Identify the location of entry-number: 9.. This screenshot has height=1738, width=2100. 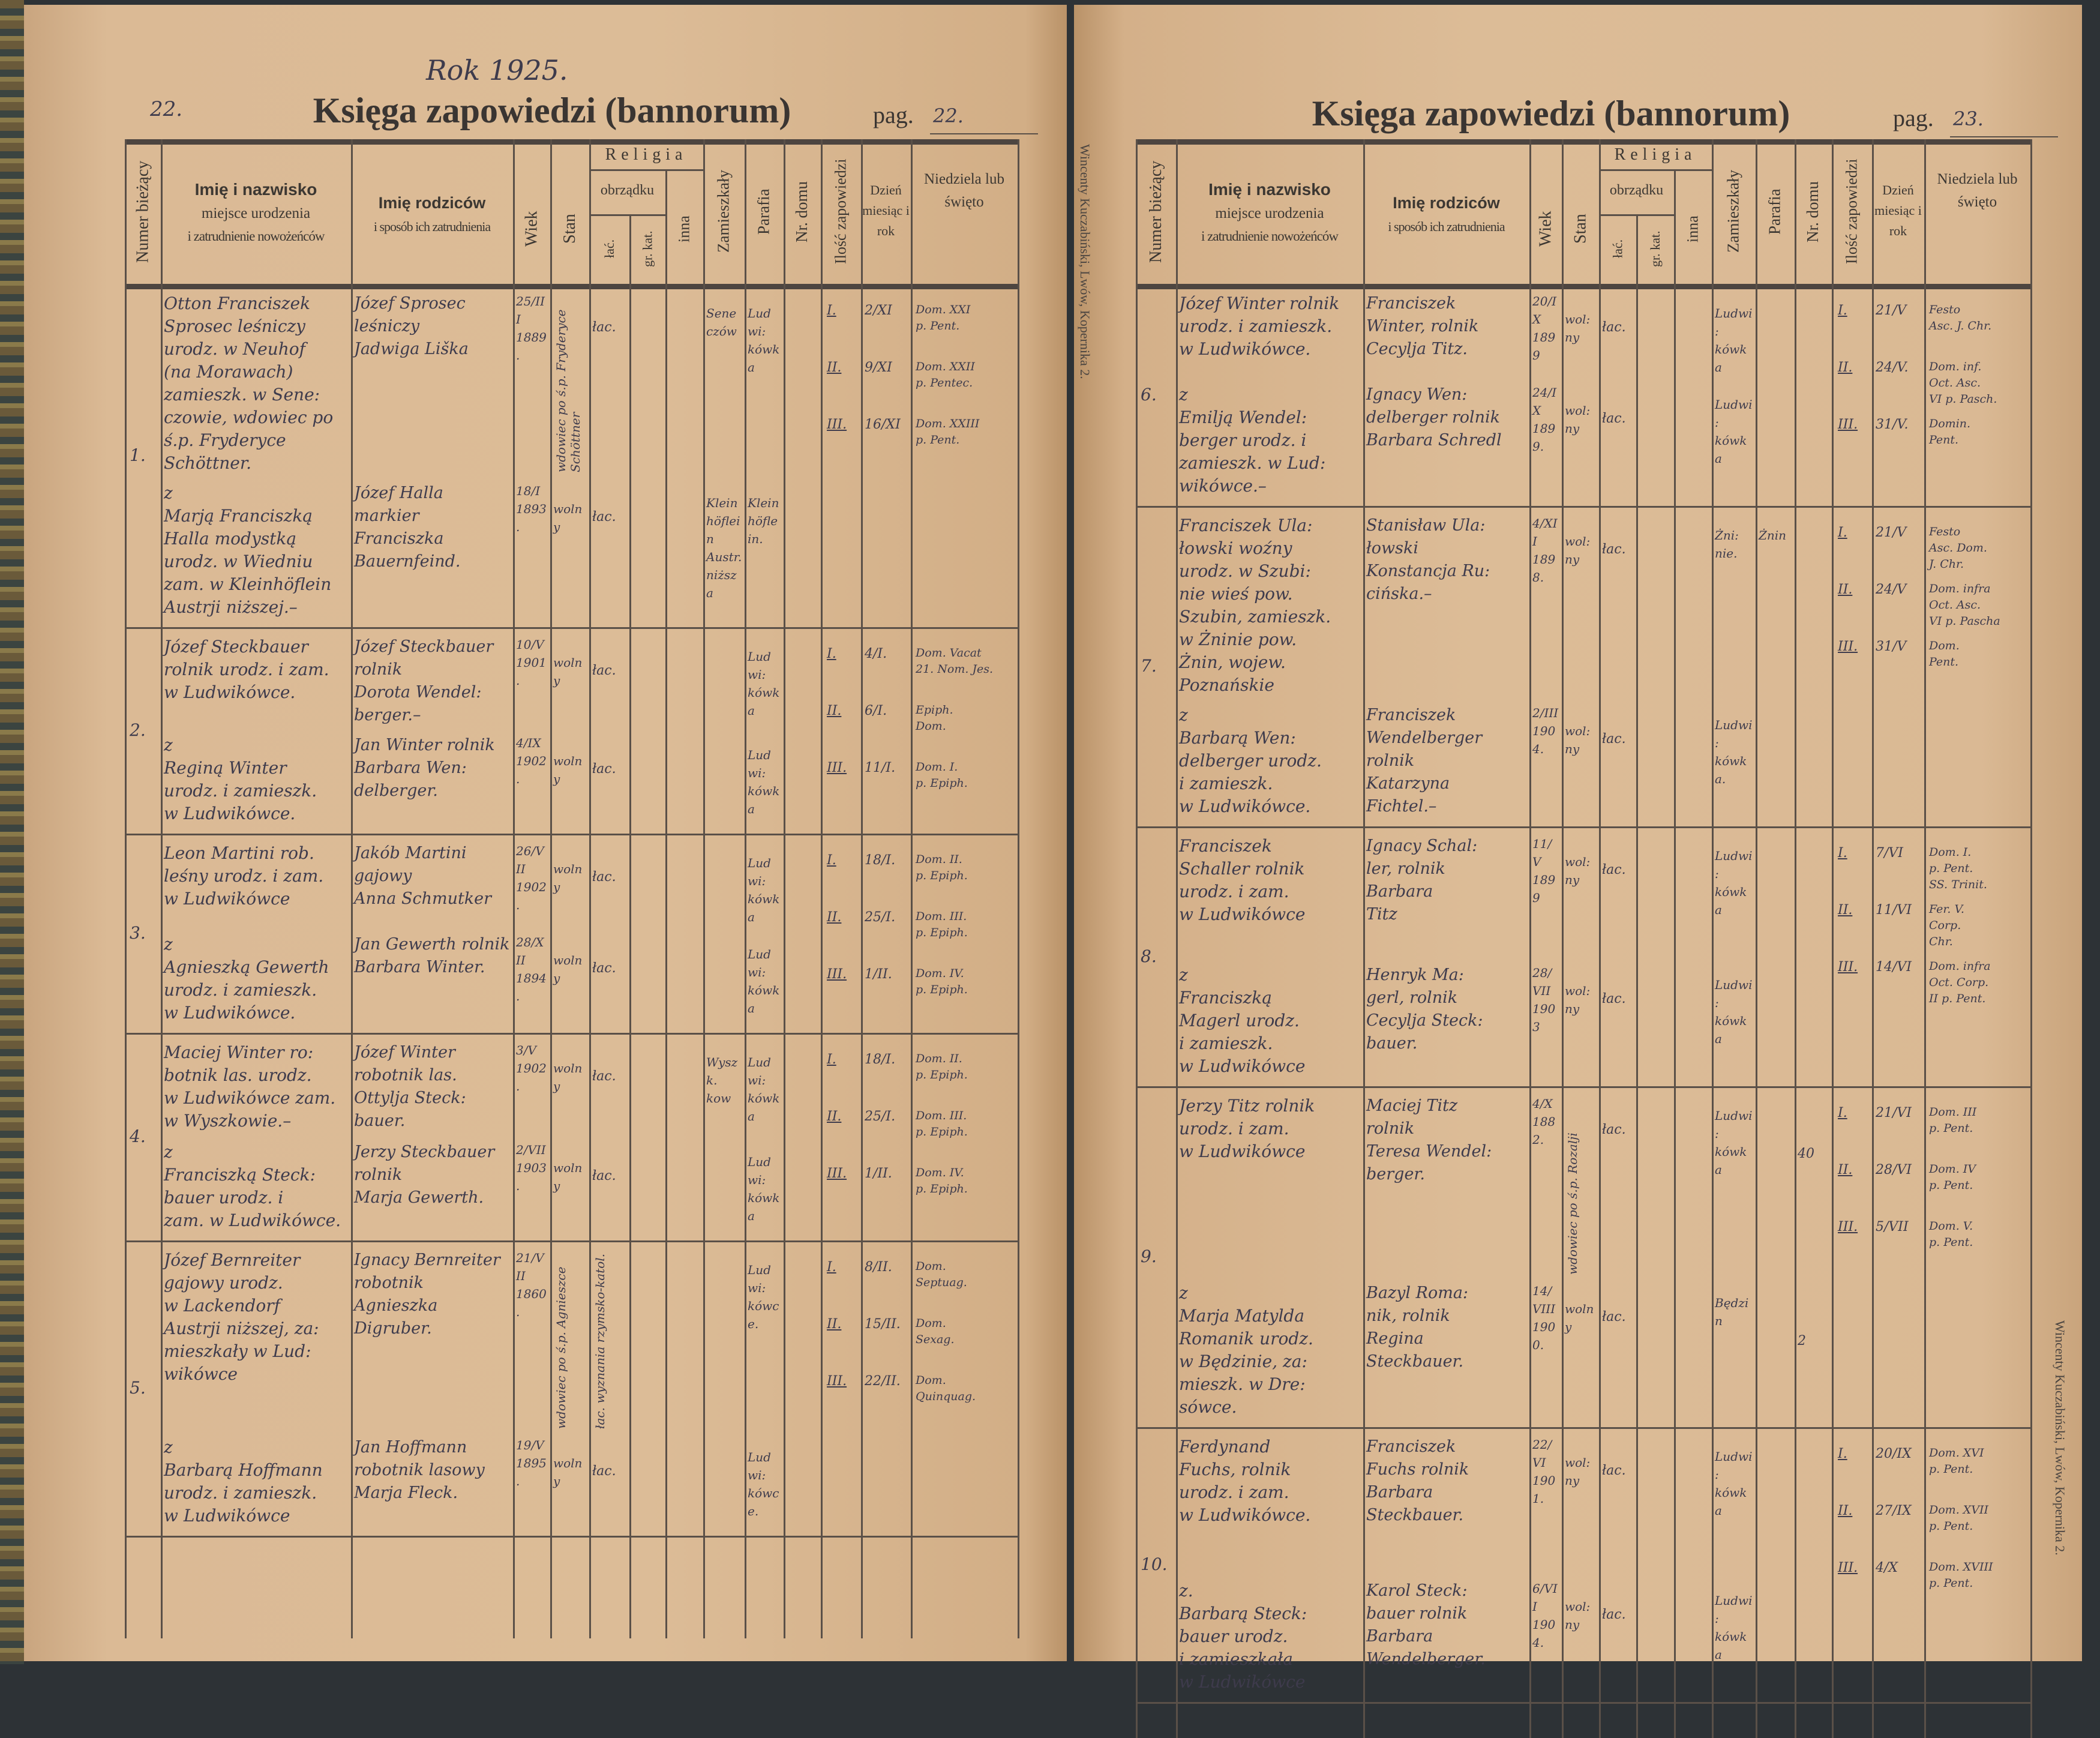
(1149, 1256).